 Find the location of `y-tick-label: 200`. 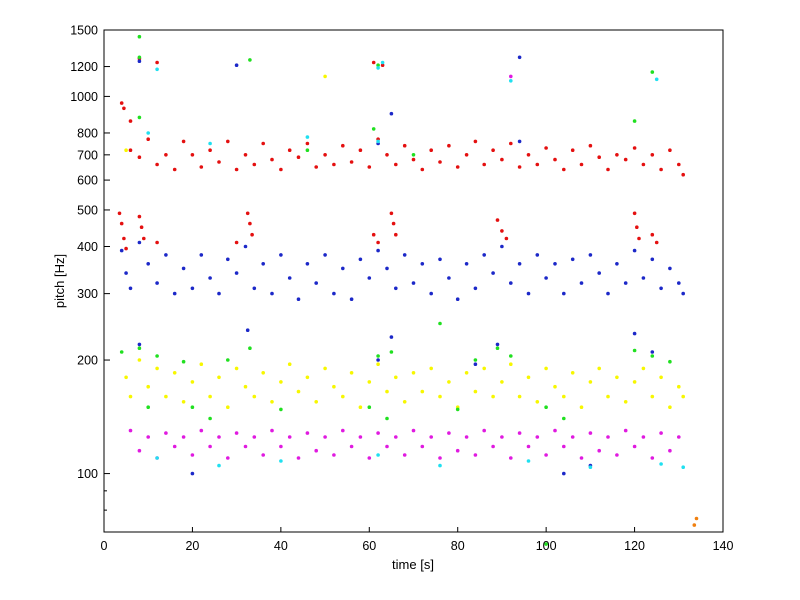

y-tick-label: 200 is located at coordinates (87, 361).